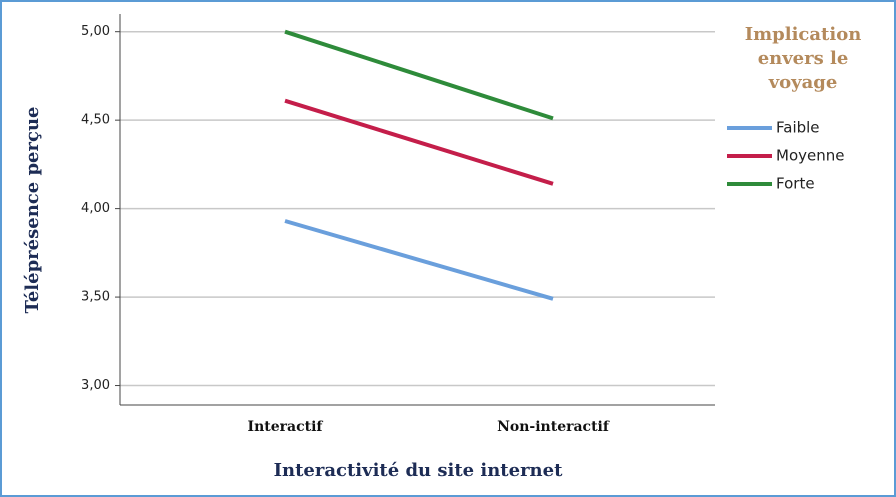 The image size is (896, 497). What do you see at coordinates (95, 31) in the screenshot?
I see `y-tick-label: 5,00` at bounding box center [95, 31].